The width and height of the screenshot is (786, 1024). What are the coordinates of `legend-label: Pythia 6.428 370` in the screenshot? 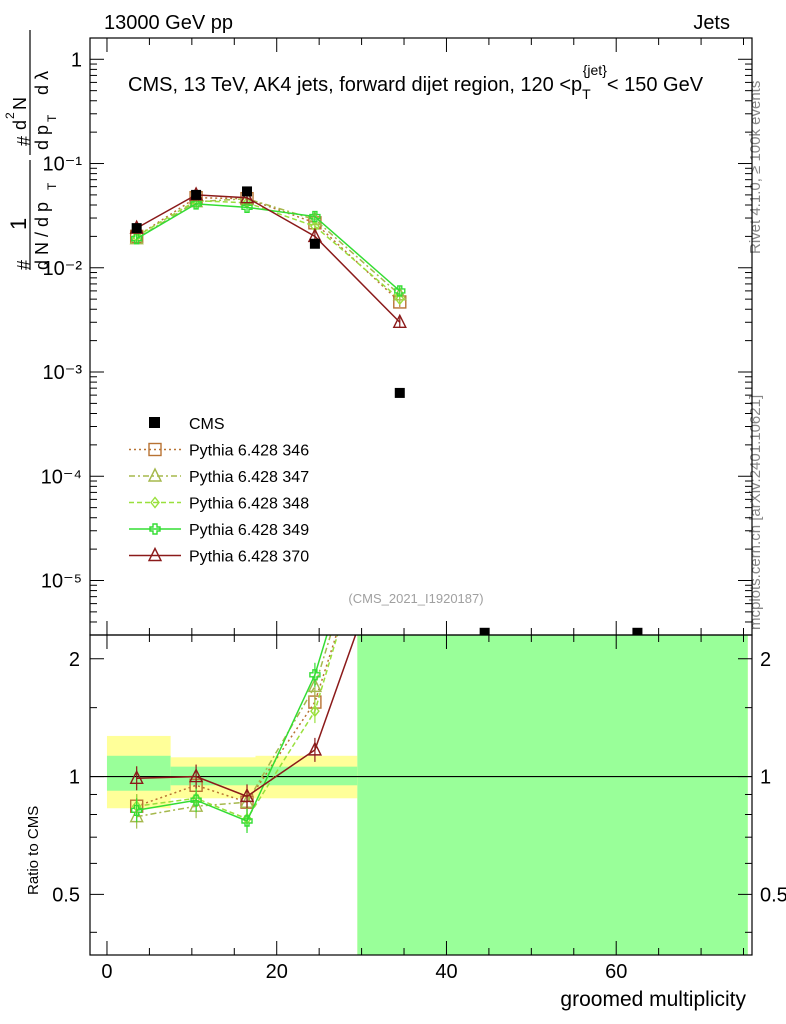 It's located at (249, 557).